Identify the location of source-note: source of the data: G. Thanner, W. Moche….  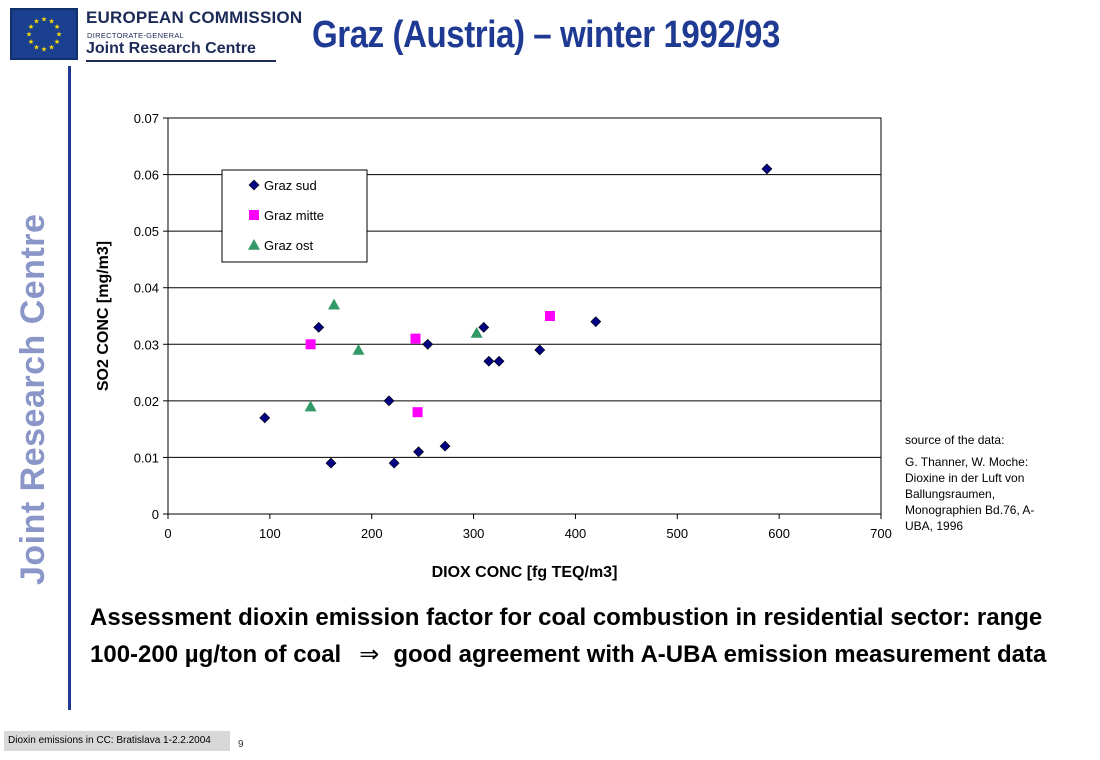
(980, 483).